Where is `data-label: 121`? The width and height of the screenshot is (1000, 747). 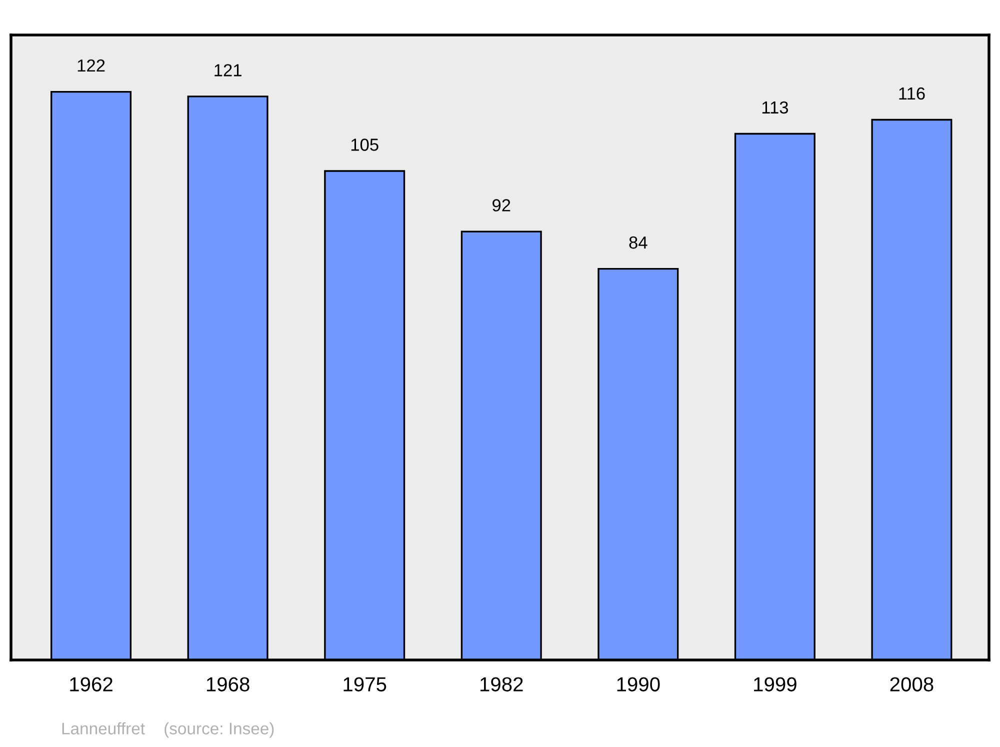 data-label: 121 is located at coordinates (228, 70).